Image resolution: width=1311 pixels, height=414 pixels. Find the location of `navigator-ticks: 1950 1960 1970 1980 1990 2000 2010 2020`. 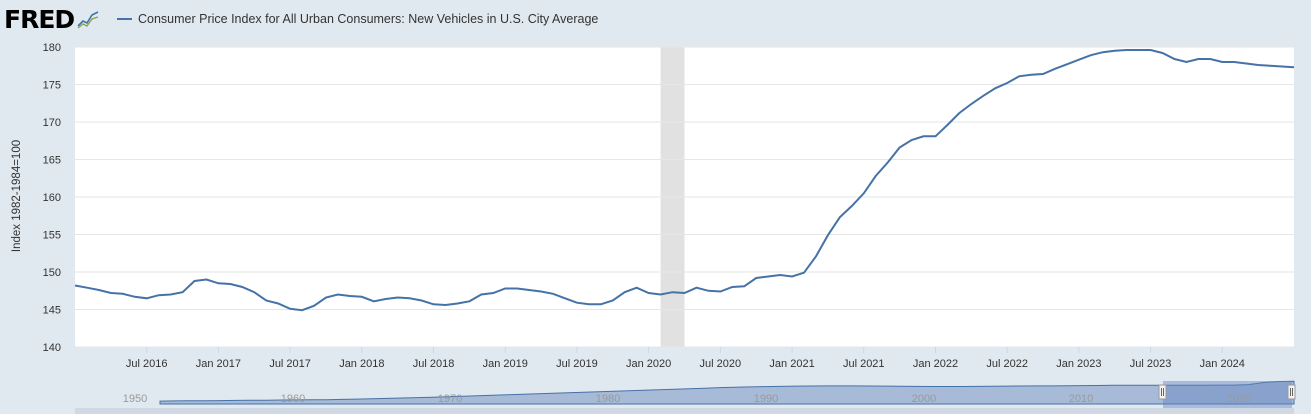

navigator-ticks: 1950 1960 1970 1980 1990 2000 2010 2020 is located at coordinates (687, 399).